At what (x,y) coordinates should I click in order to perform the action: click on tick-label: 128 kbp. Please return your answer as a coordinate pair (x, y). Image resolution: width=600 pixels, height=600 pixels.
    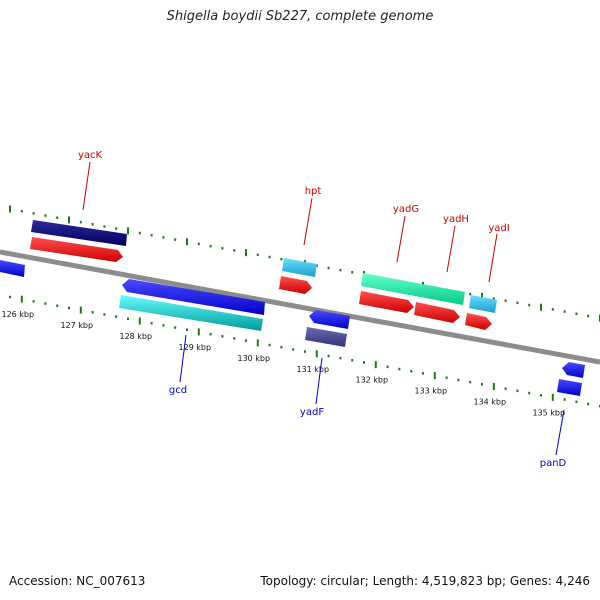
    Looking at the image, I should click on (135, 336).